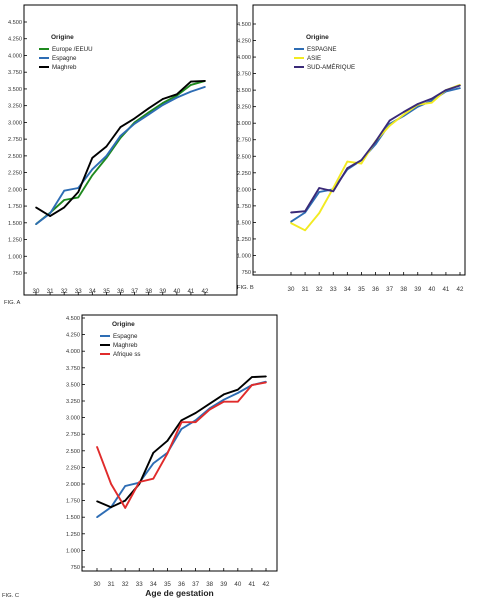  What do you see at coordinates (15, 107) in the screenshot?
I see `y-tick-label: 3.250` at bounding box center [15, 107].